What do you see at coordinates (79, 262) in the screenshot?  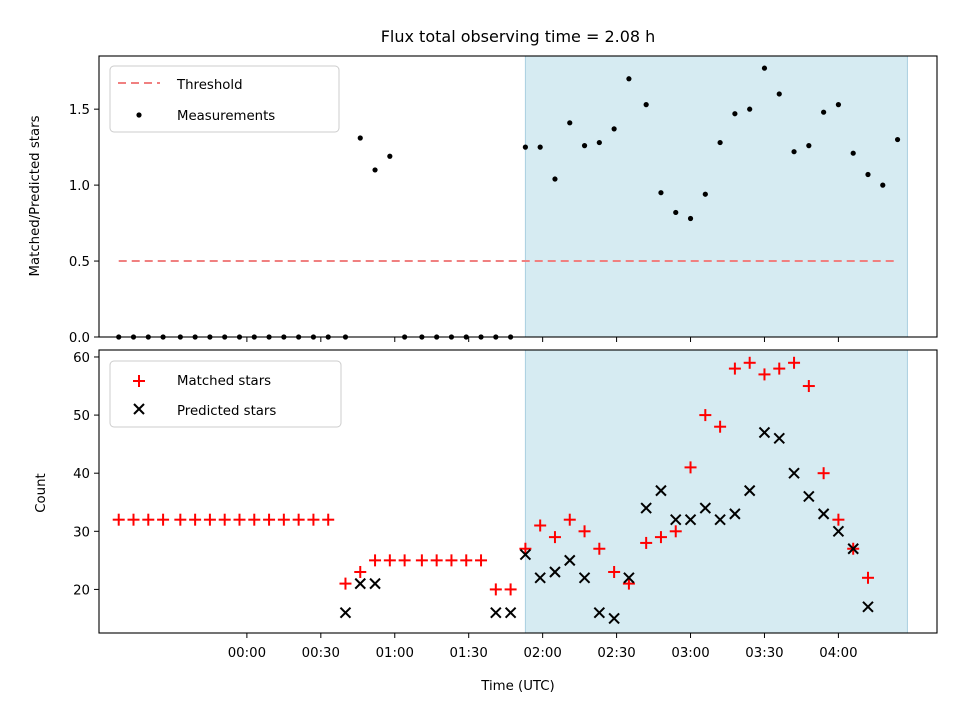 I see `ratio-y-tick-label: 0.5` at bounding box center [79, 262].